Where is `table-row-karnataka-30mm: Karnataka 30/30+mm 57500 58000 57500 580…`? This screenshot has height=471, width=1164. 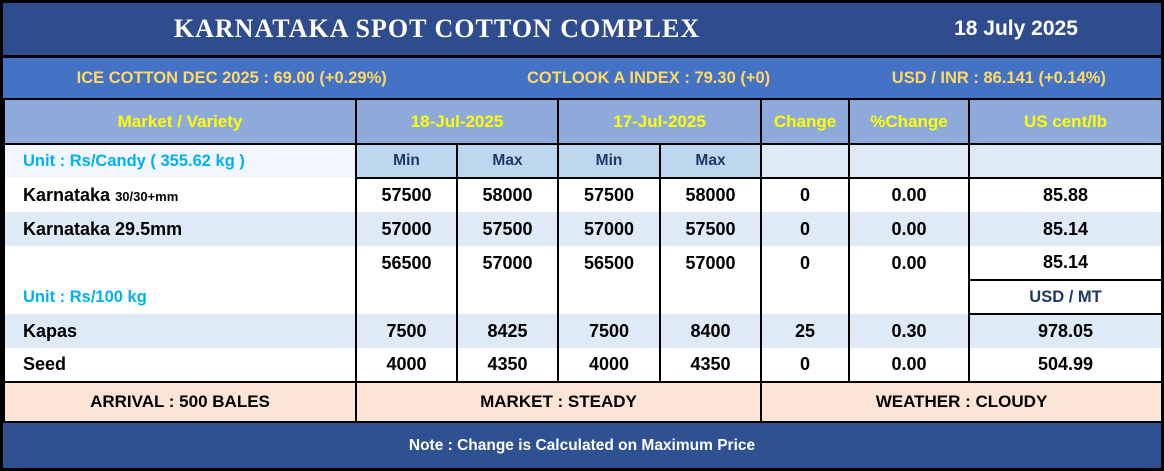 table-row-karnataka-30mm: Karnataka 30/30+mm 57500 58000 57500 580… is located at coordinates (583, 195).